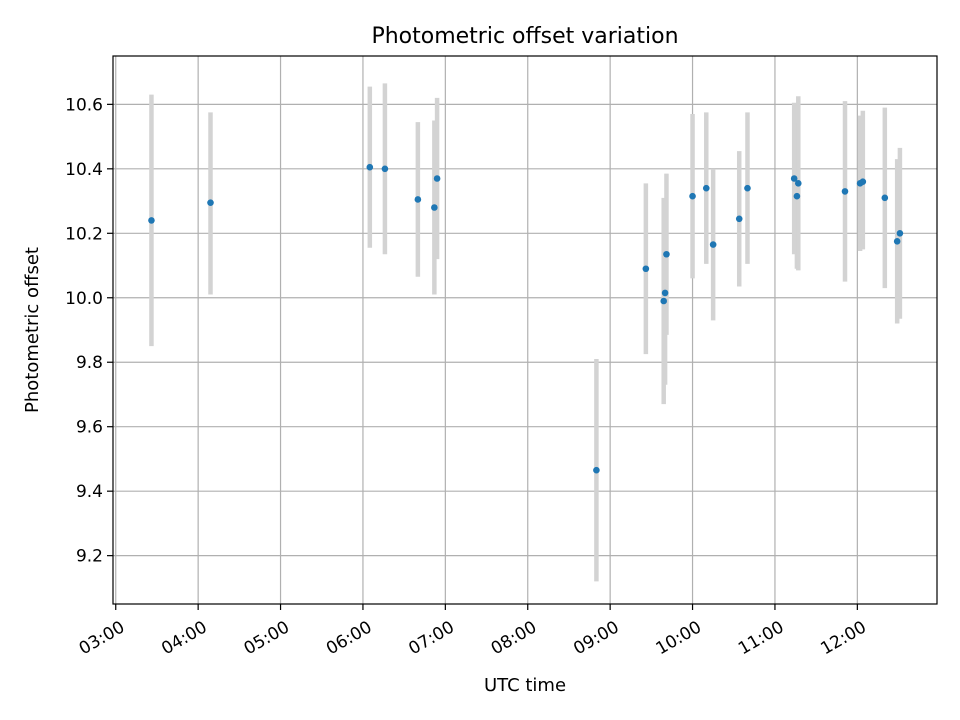  I want to click on y-tick-label: 10.2, so click(84, 234).